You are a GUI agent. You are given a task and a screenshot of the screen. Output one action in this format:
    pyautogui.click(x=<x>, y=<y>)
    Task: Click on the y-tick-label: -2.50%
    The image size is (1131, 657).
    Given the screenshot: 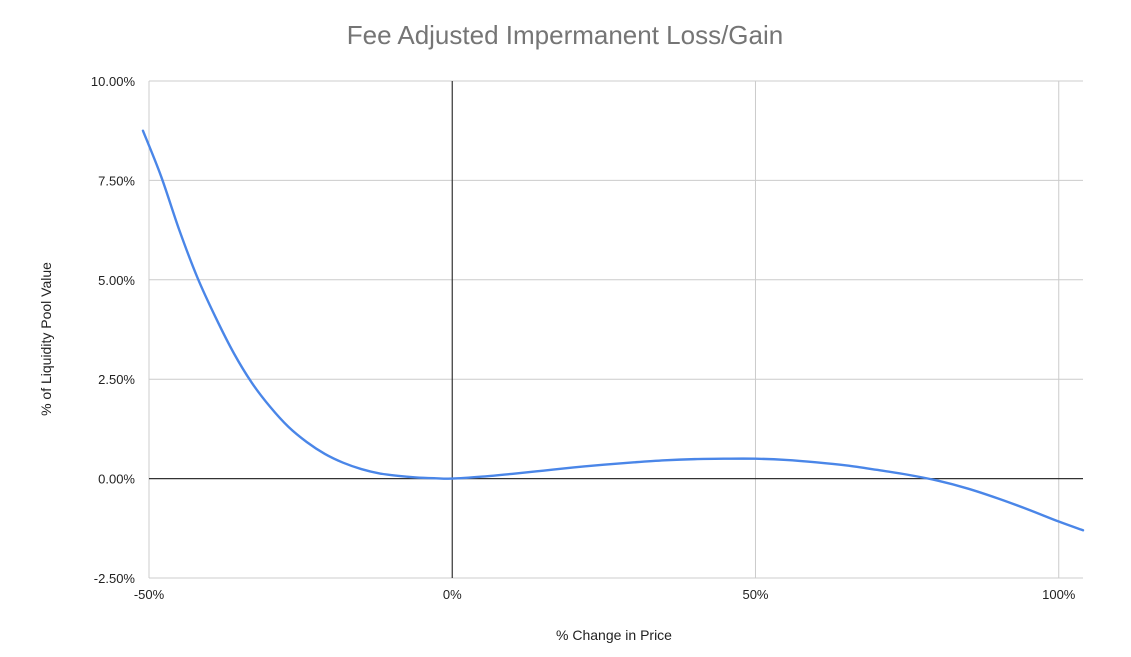 What is the action you would take?
    pyautogui.click(x=115, y=578)
    